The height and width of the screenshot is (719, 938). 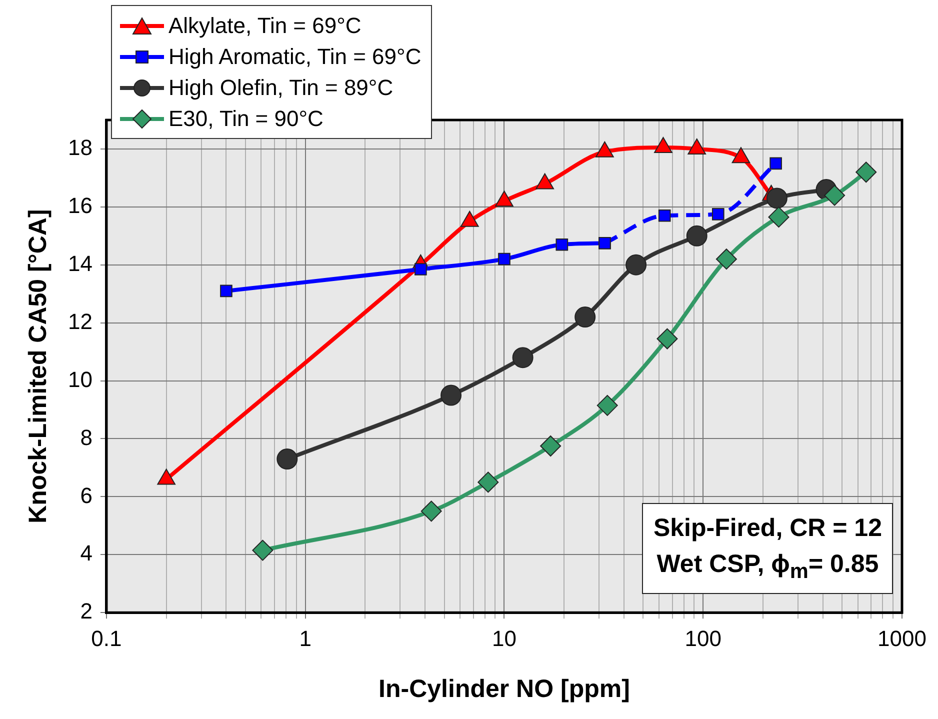 What do you see at coordinates (246, 119) in the screenshot?
I see `legend-label: E30, Tin = 90°C` at bounding box center [246, 119].